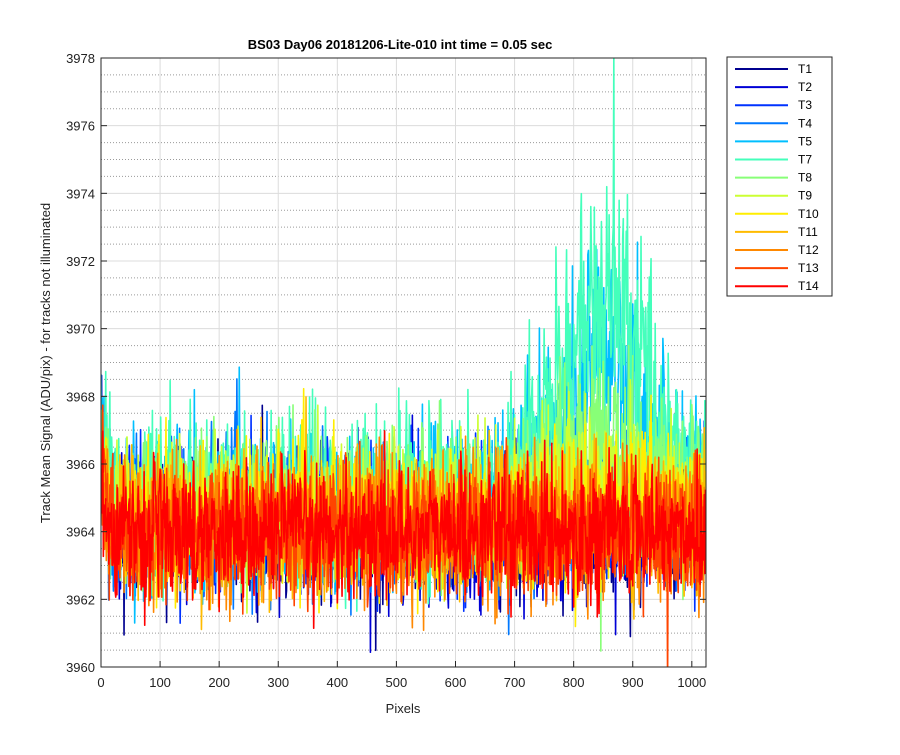  What do you see at coordinates (80, 532) in the screenshot?
I see `y-tick-label: 3964` at bounding box center [80, 532].